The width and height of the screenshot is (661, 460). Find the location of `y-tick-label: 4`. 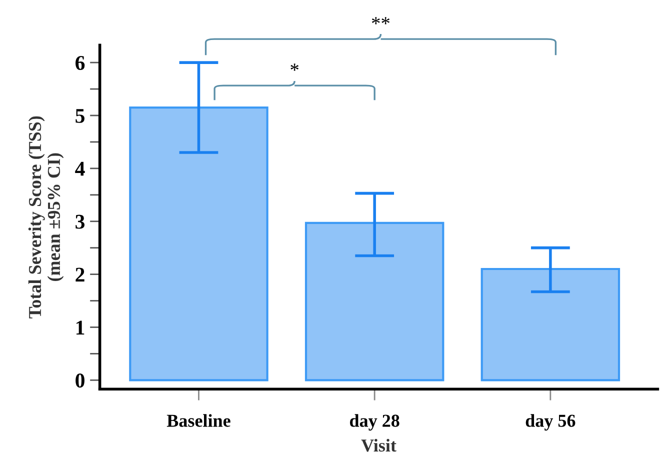

y-tick-label: 4 is located at coordinates (80, 169).